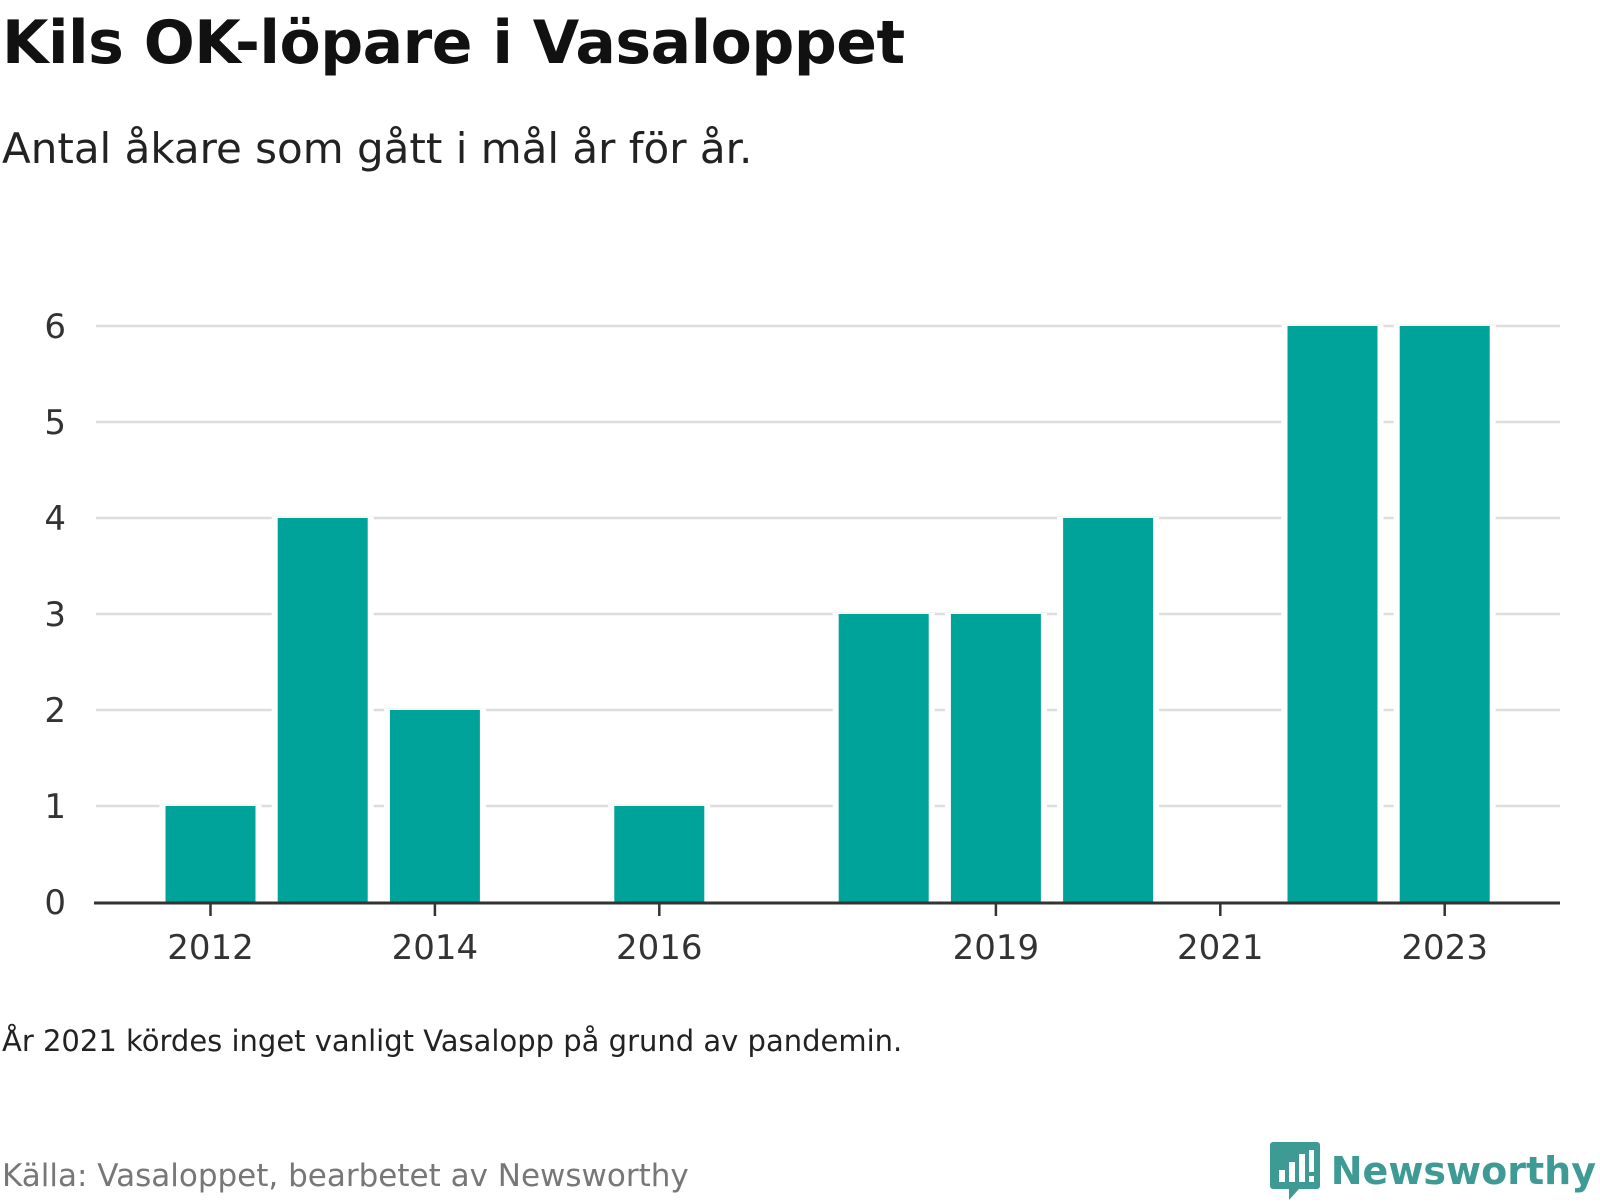 The width and height of the screenshot is (1600, 1202). What do you see at coordinates (1444, 948) in the screenshot?
I see `x-tick-label: 2023` at bounding box center [1444, 948].